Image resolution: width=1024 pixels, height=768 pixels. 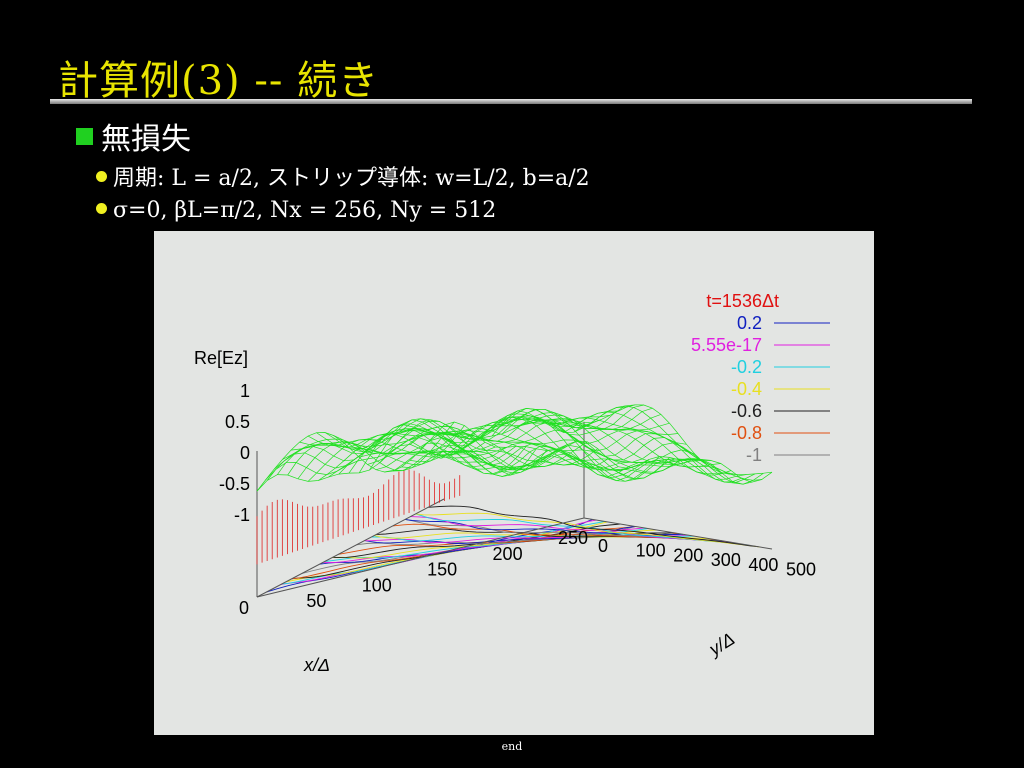 What do you see at coordinates (573, 538) in the screenshot?
I see `x-tick-label: 250` at bounding box center [573, 538].